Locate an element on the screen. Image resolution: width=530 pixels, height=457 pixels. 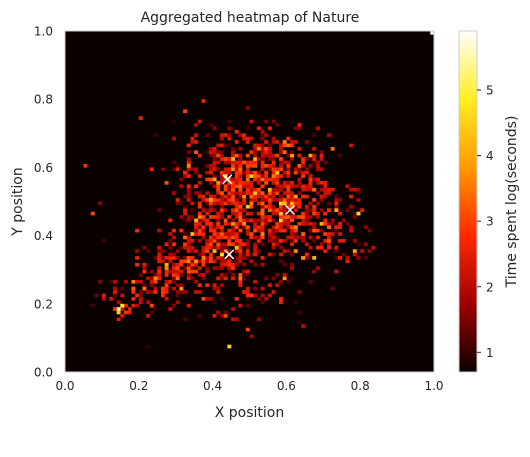
colorbar-tick-label: 5 is located at coordinates (490, 91).